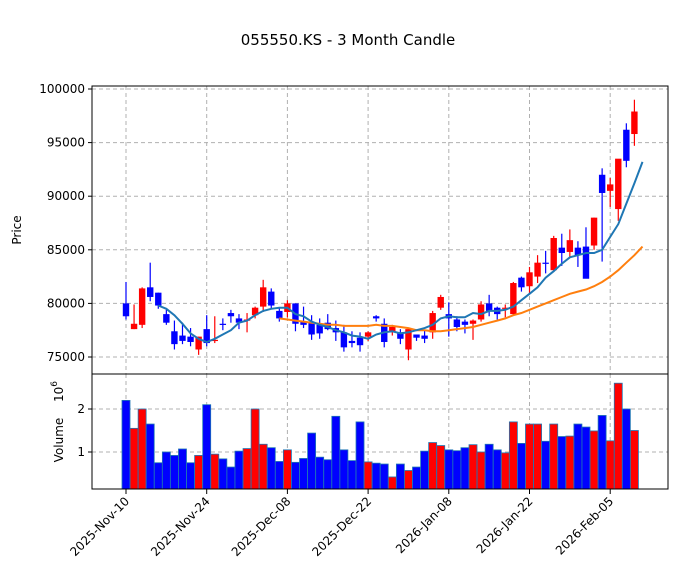  Describe the element at coordinates (99, 526) in the screenshot. I see `date-tick-label: 2025-Nov-10` at that location.